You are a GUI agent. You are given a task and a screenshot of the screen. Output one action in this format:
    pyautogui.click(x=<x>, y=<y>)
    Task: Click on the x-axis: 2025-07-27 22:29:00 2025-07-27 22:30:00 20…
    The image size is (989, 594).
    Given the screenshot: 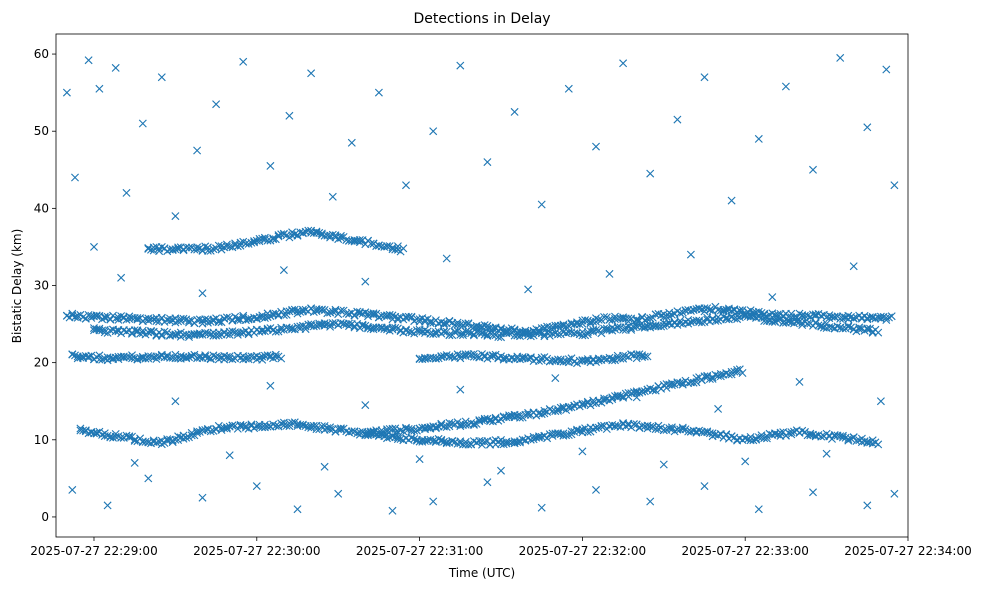 What is the action you would take?
    pyautogui.click(x=501, y=547)
    